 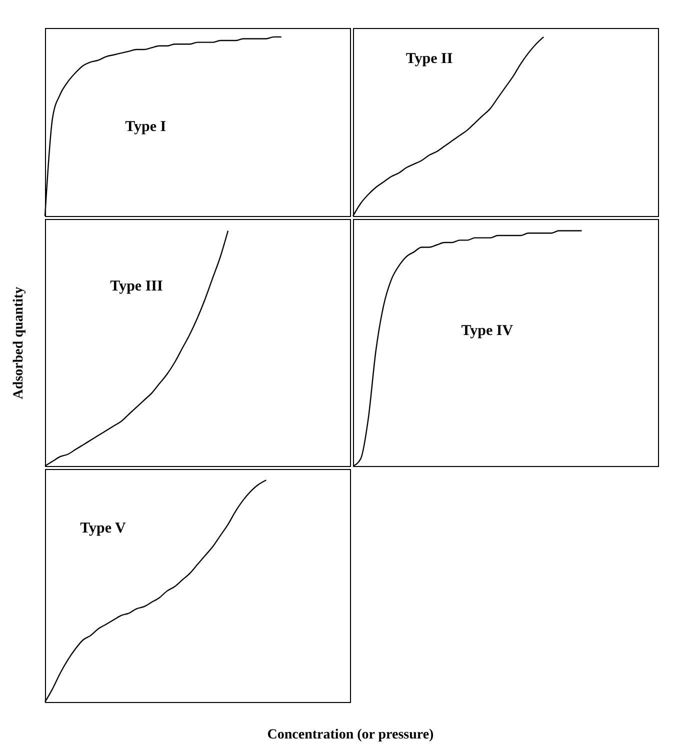 What do you see at coordinates (19, 343) in the screenshot?
I see `y-axis-title: Adsorbed quantity` at bounding box center [19, 343].